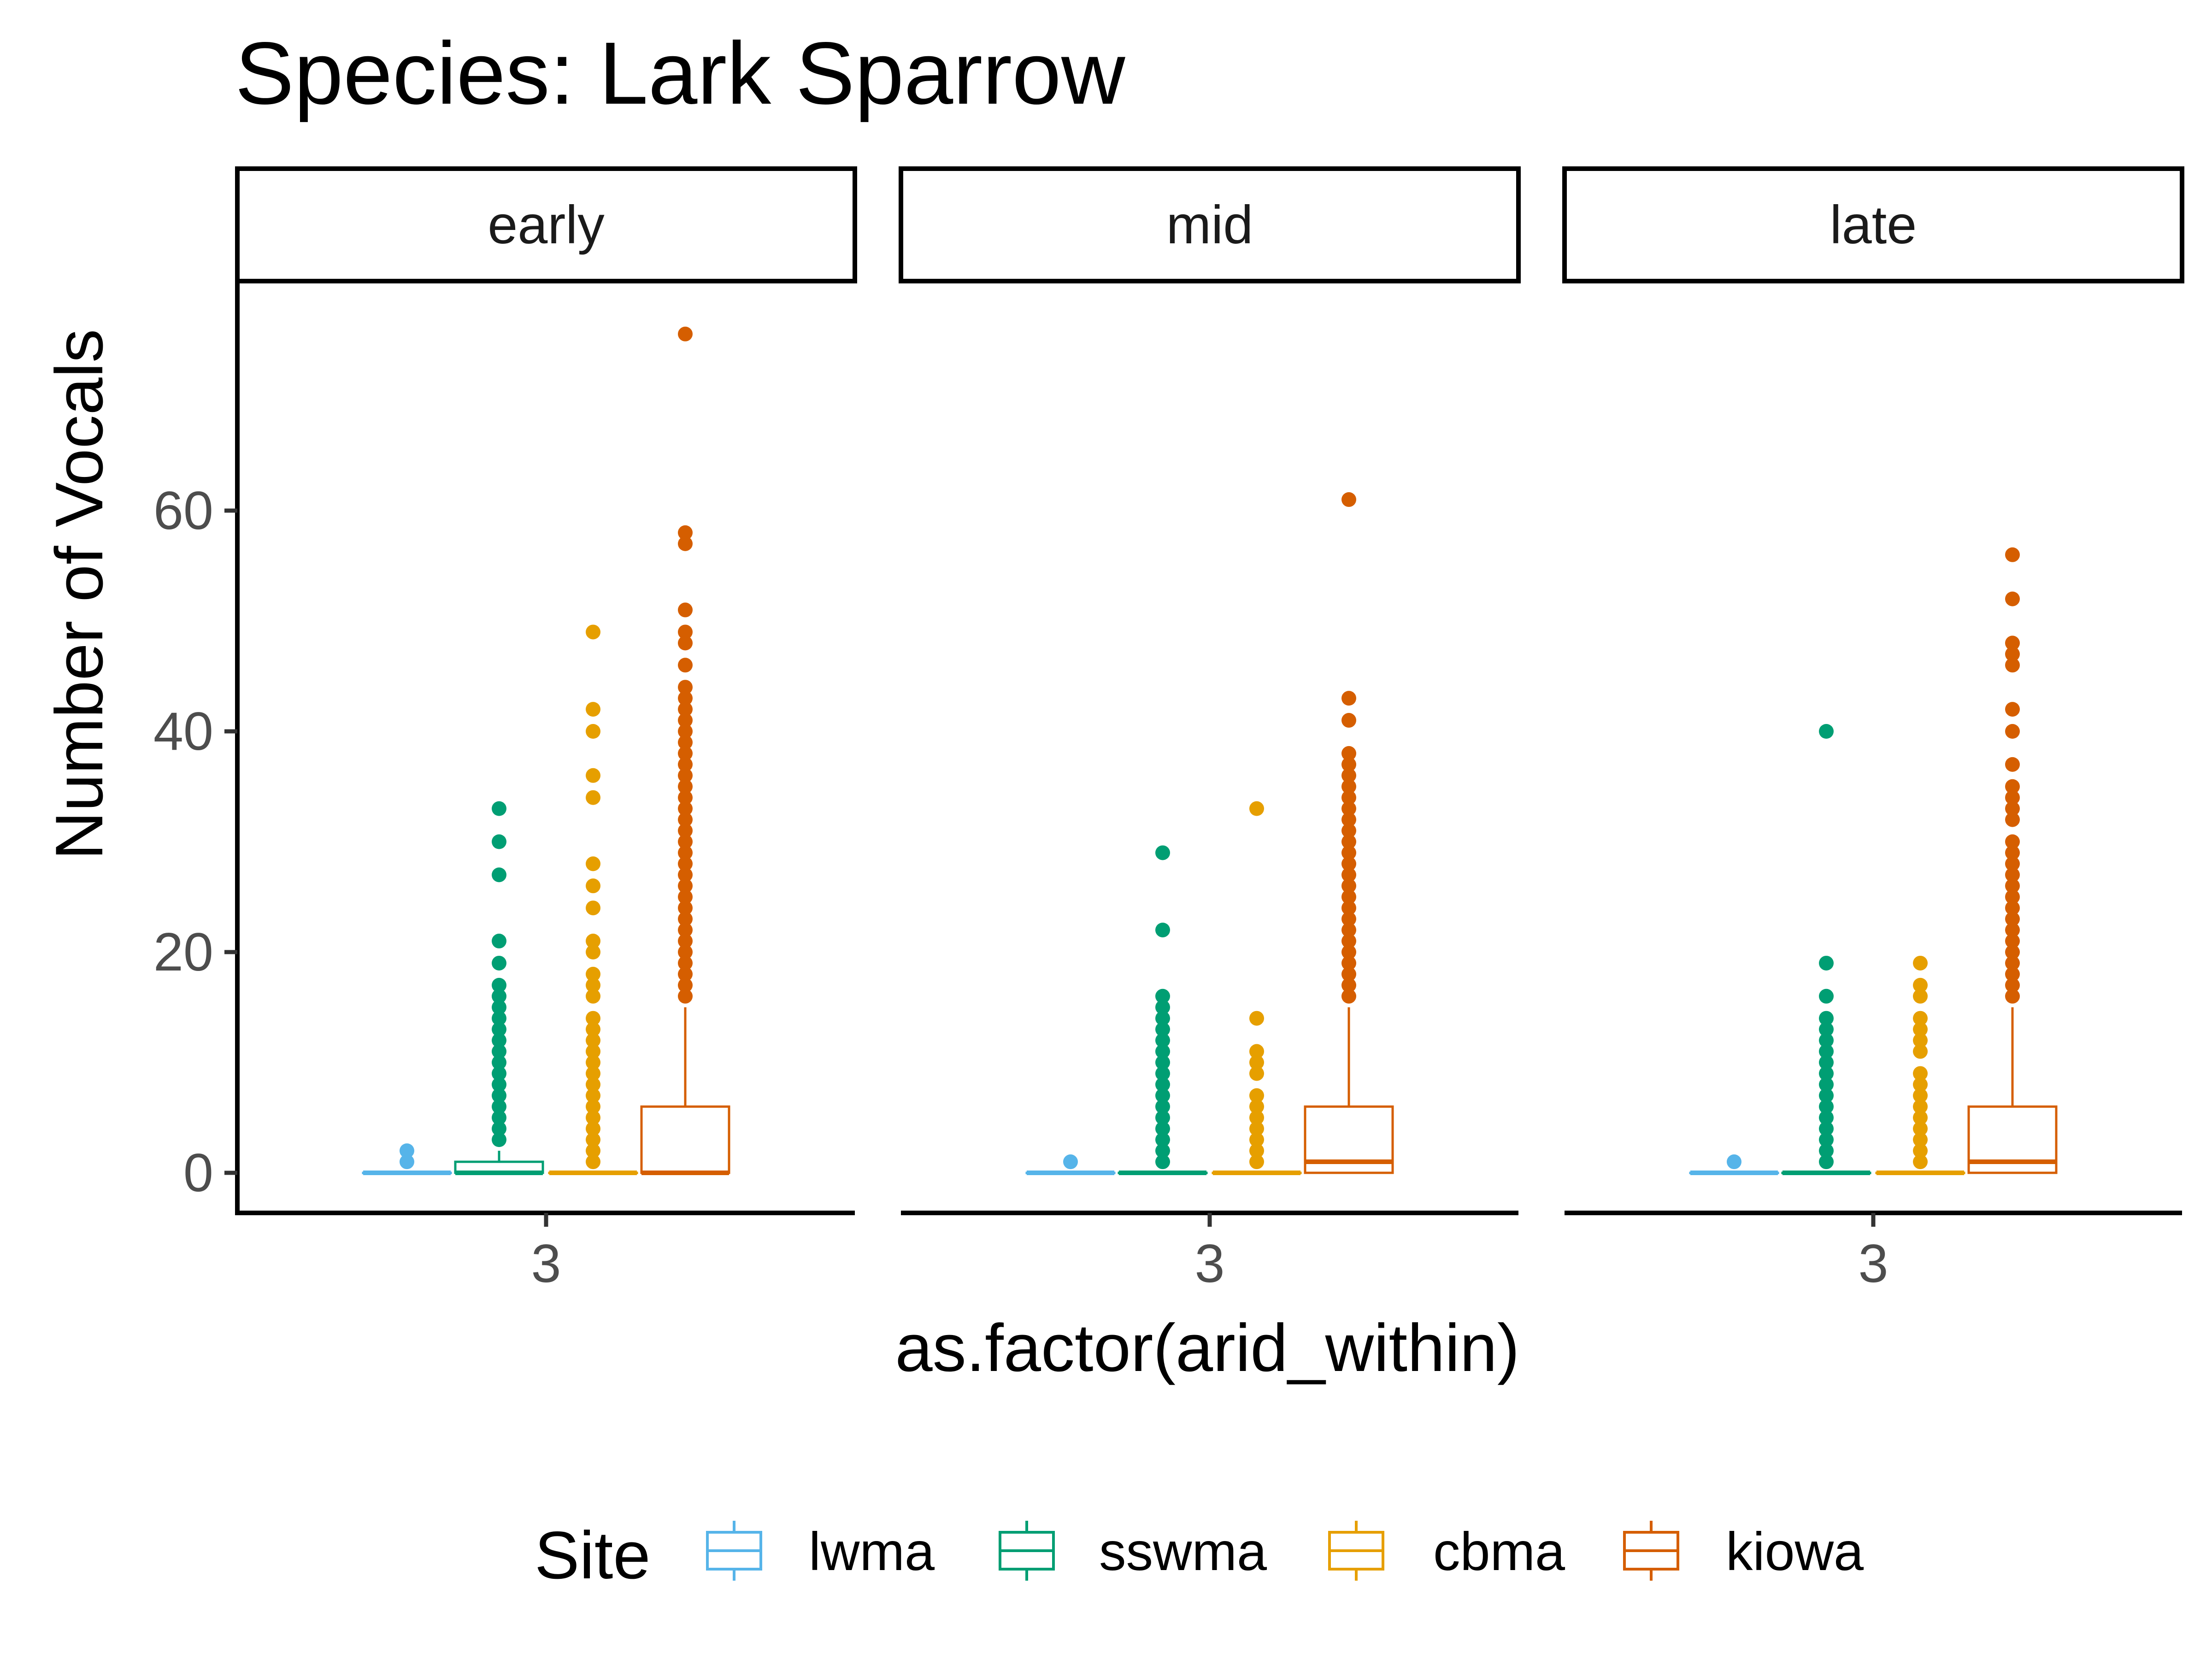  Describe the element at coordinates (198, 1172) in the screenshot. I see `y-tick-label: 0` at that location.